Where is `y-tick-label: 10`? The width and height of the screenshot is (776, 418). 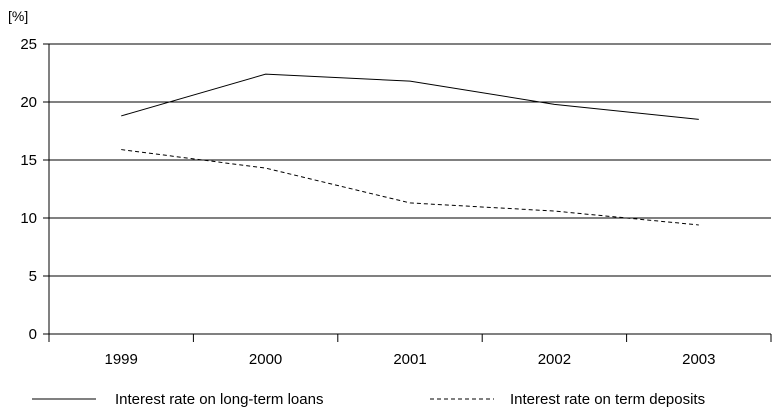
y-tick-label: 10 is located at coordinates (28, 218).